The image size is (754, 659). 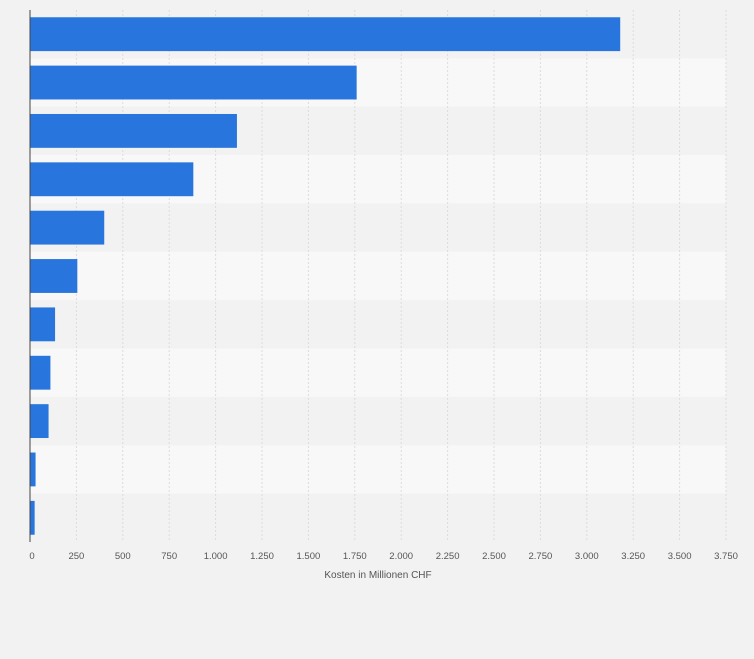 I want to click on x-tick-label: 2.750, so click(x=541, y=556).